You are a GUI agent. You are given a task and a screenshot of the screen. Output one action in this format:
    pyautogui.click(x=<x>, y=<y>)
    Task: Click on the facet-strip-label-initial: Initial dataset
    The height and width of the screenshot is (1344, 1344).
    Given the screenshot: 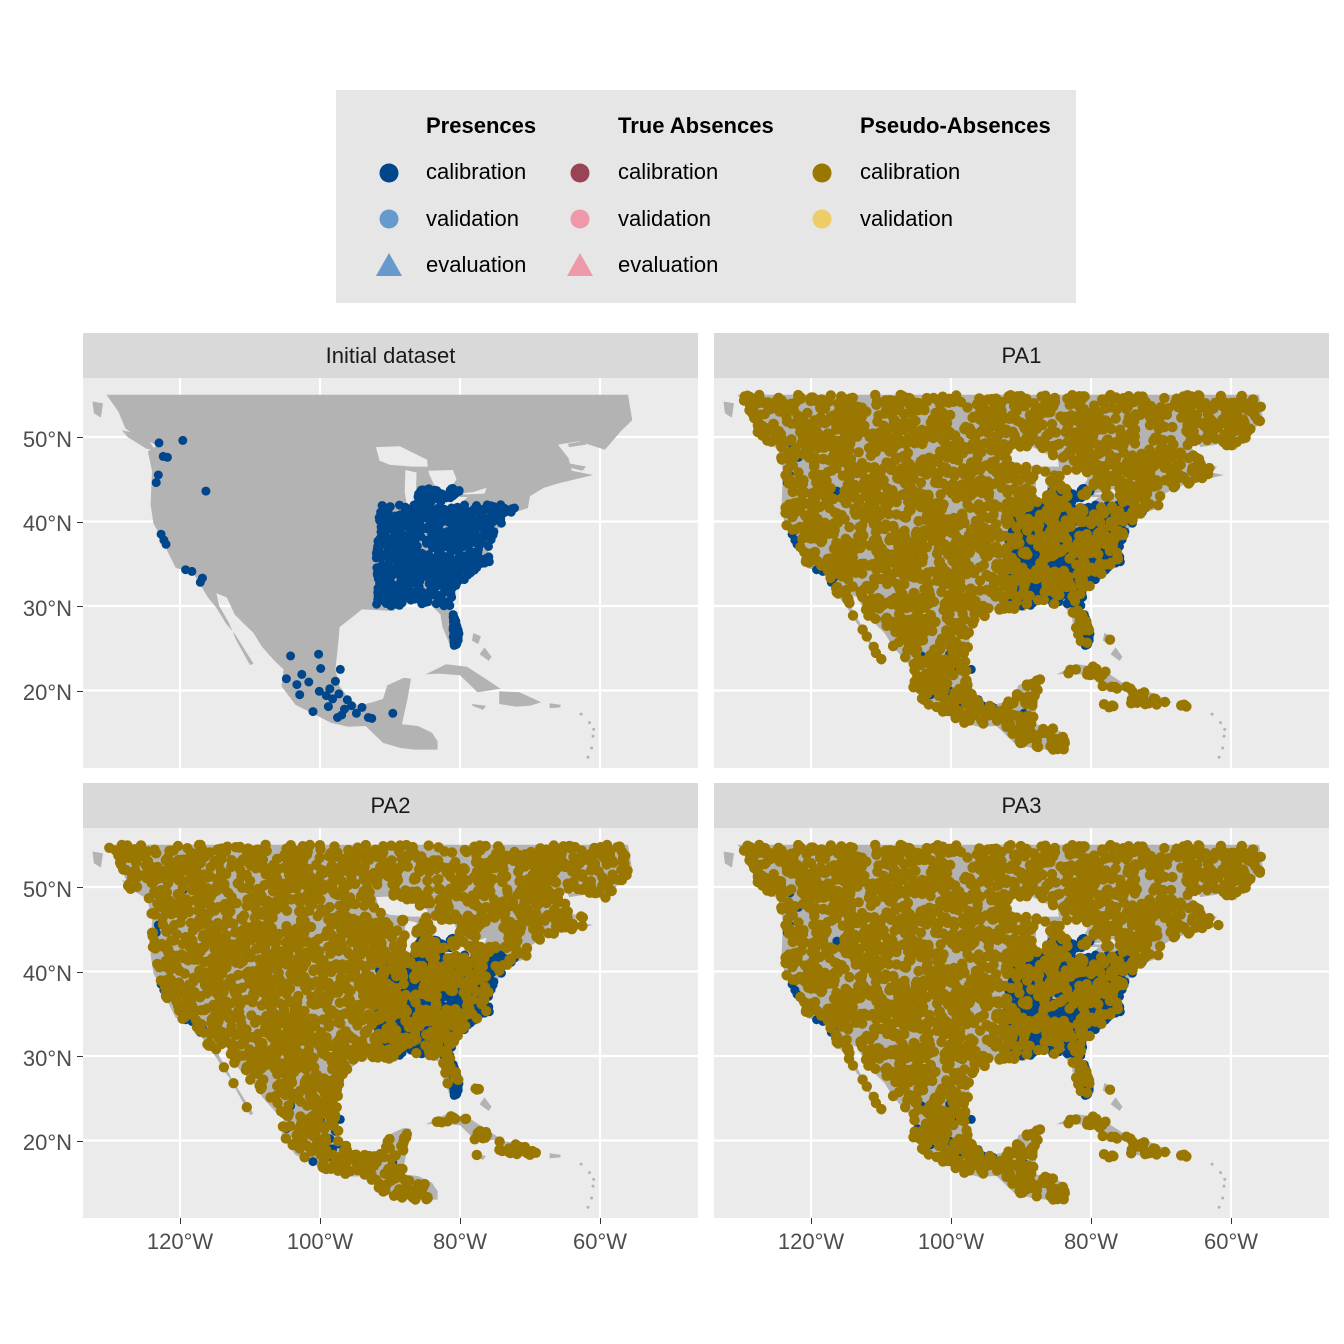 What is the action you would take?
    pyautogui.click(x=390, y=355)
    